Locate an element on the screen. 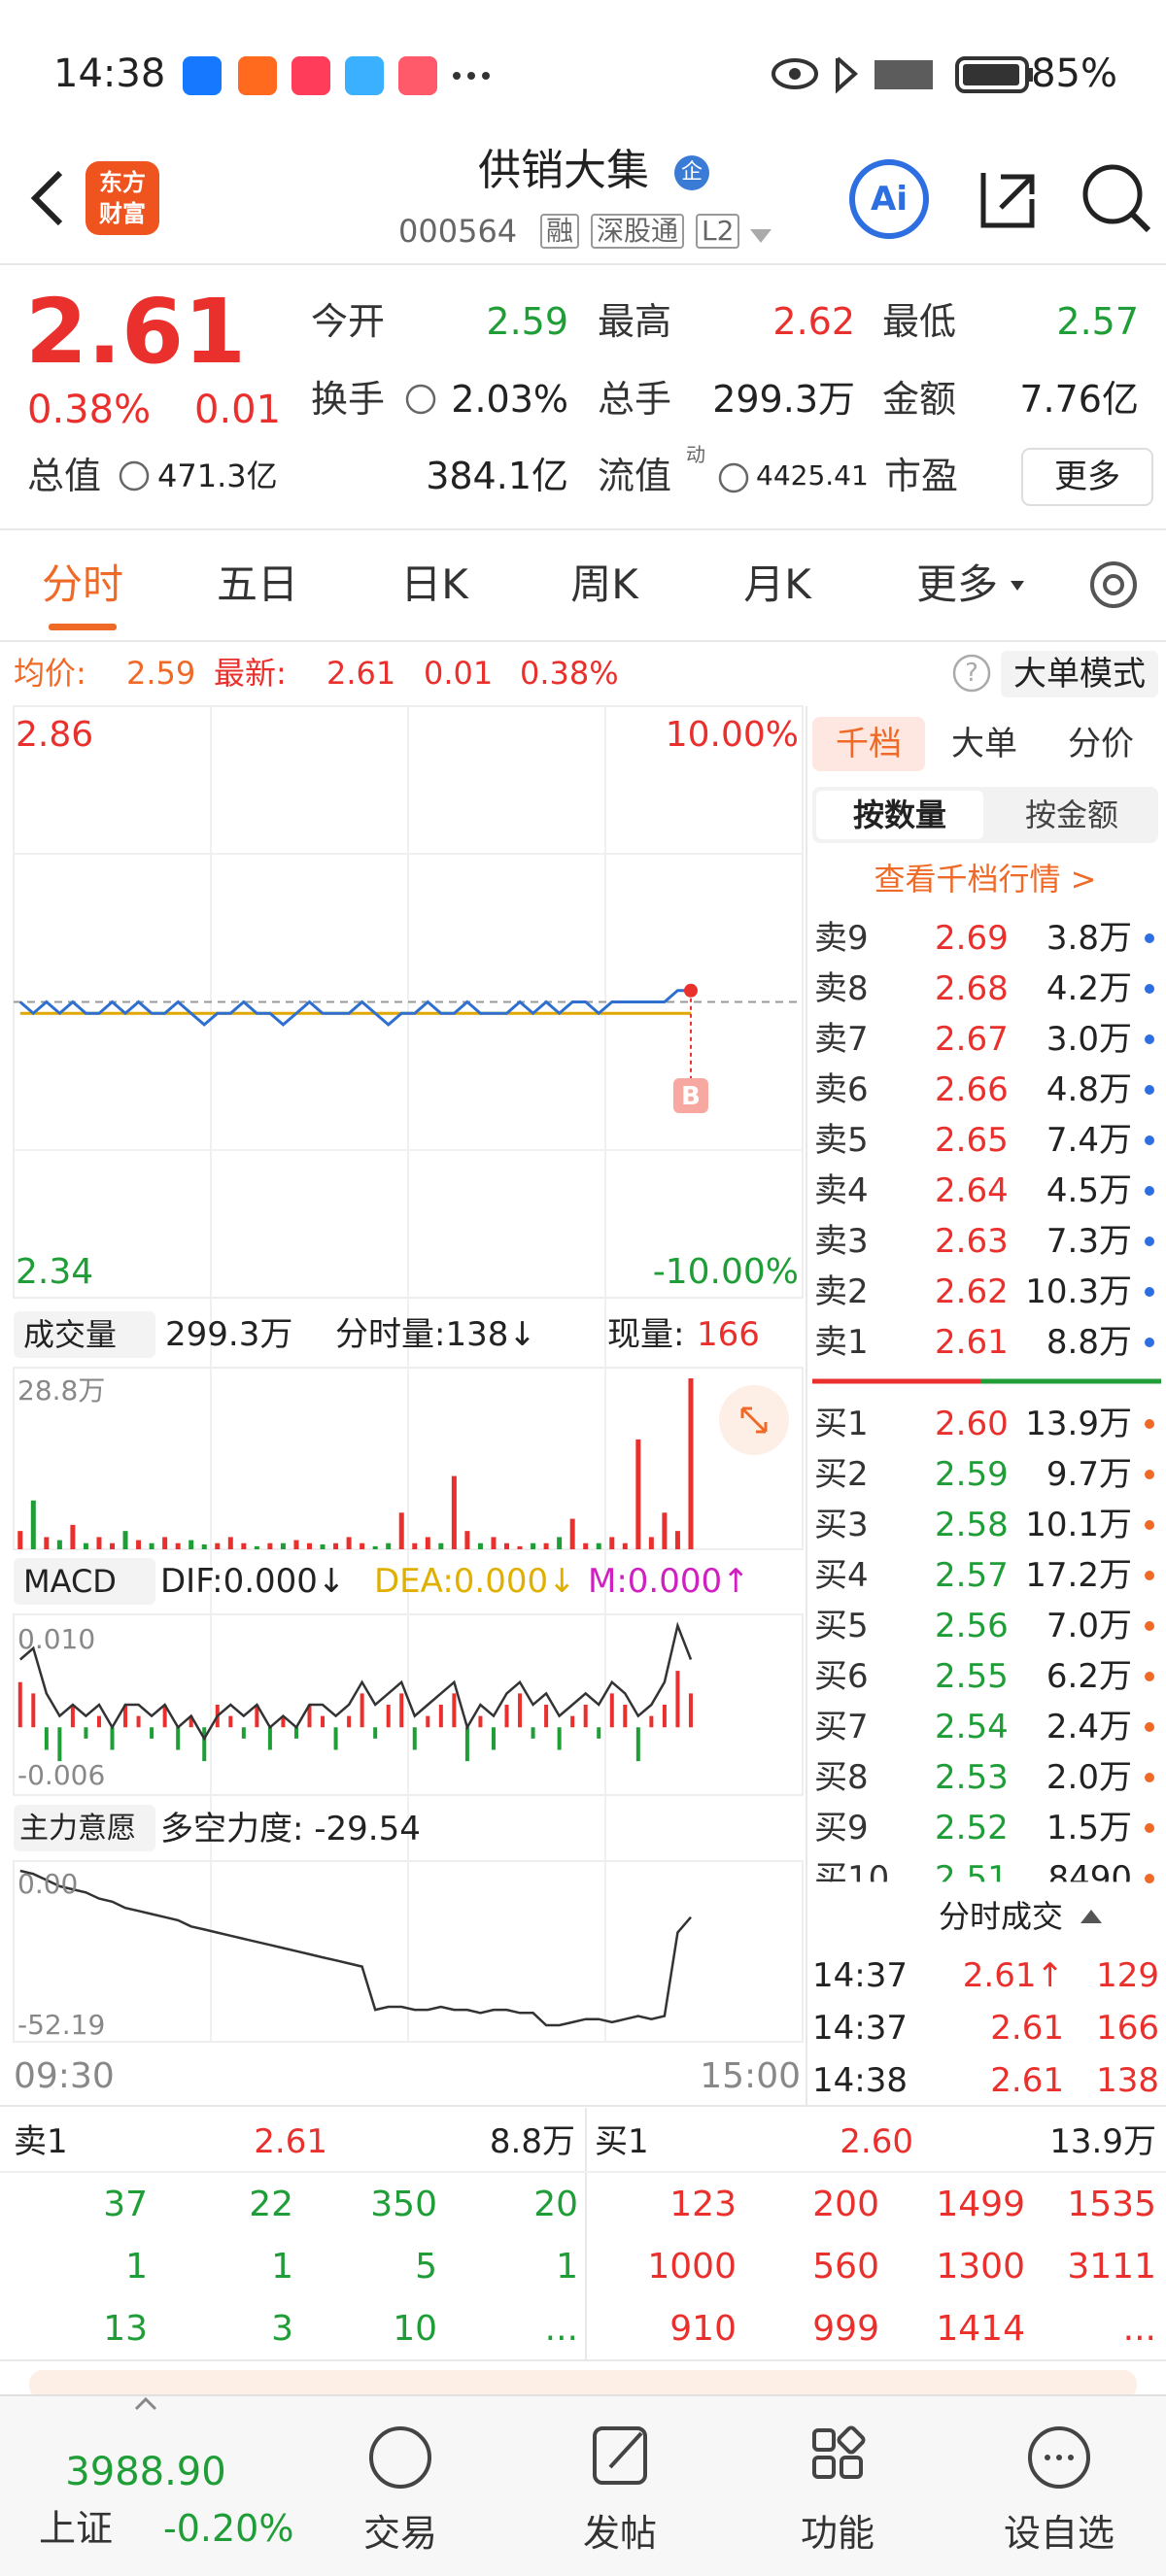  l1-order: 3111 is located at coordinates (1111, 2267).